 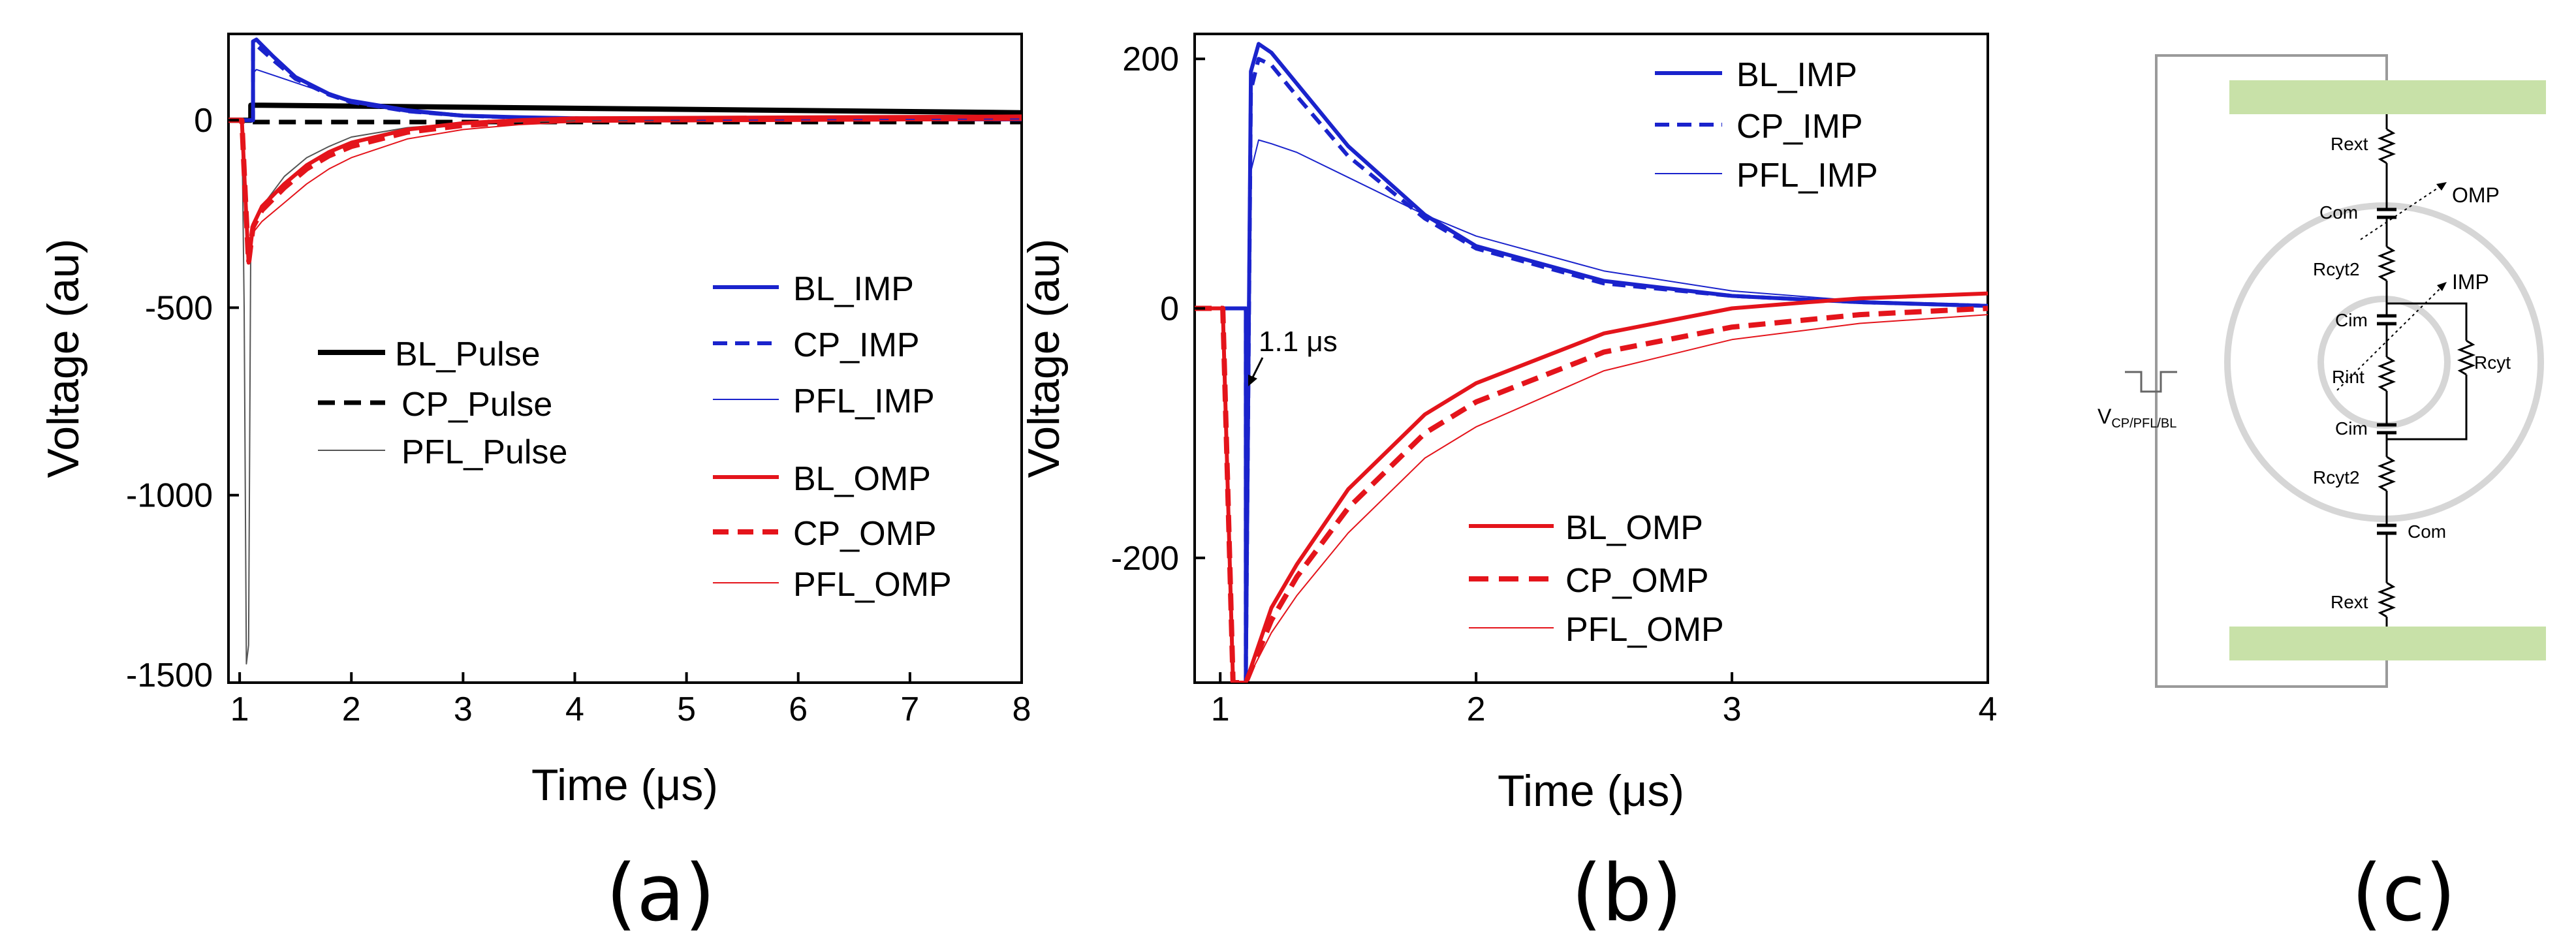 I want to click on x-tick-label: 6, so click(x=798, y=709).